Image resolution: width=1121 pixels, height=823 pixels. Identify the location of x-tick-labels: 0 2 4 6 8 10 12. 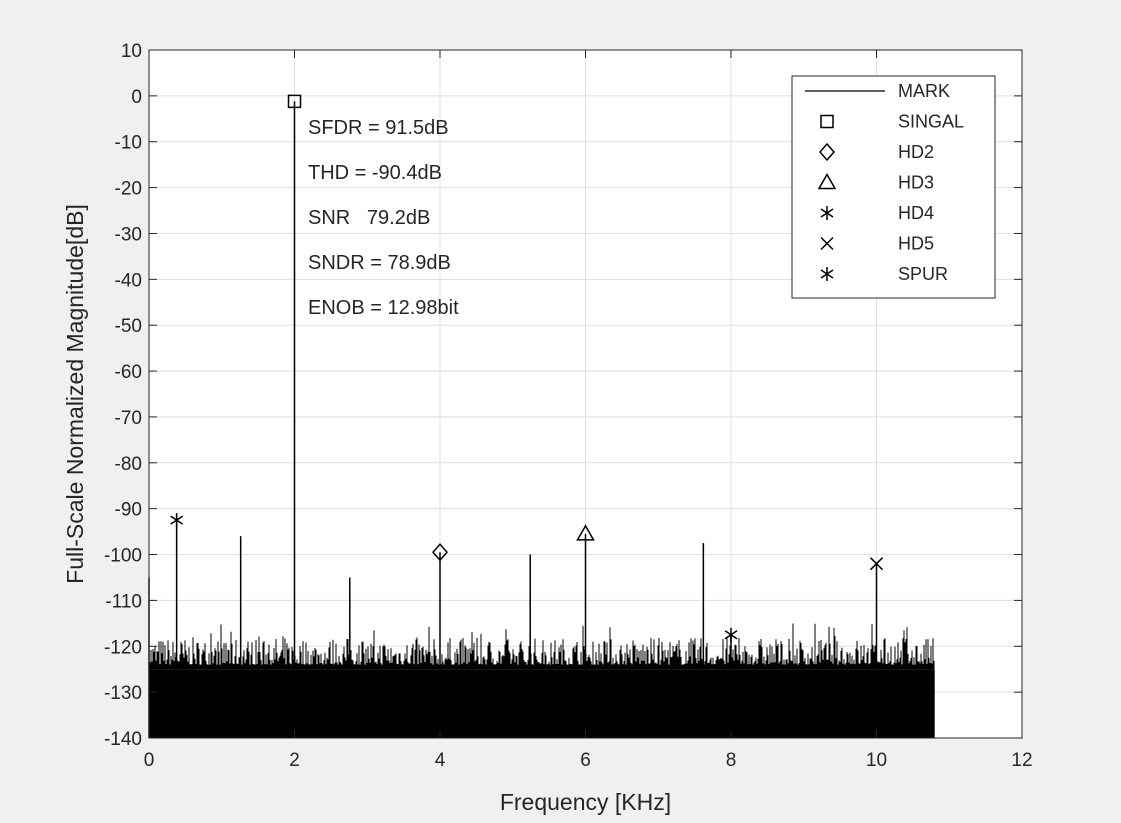
(588, 760).